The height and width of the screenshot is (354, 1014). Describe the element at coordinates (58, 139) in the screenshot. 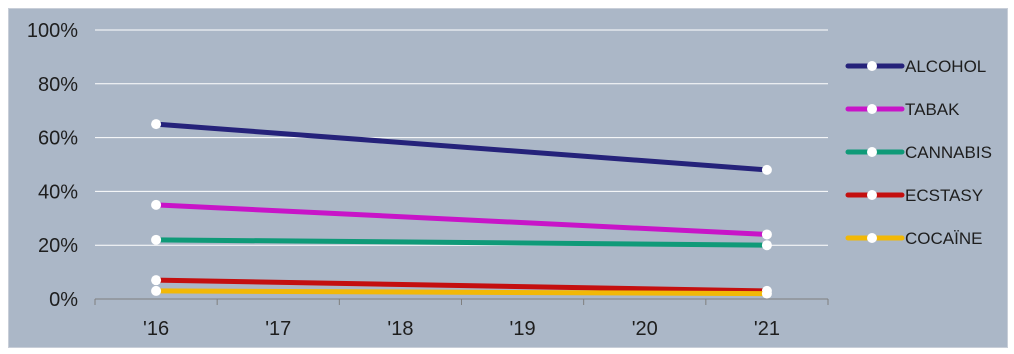

I see `y-tick-label: 60%` at that location.